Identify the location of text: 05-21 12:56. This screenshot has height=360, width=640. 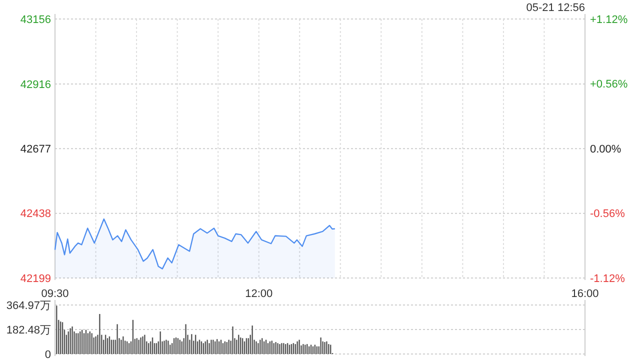
(555, 8).